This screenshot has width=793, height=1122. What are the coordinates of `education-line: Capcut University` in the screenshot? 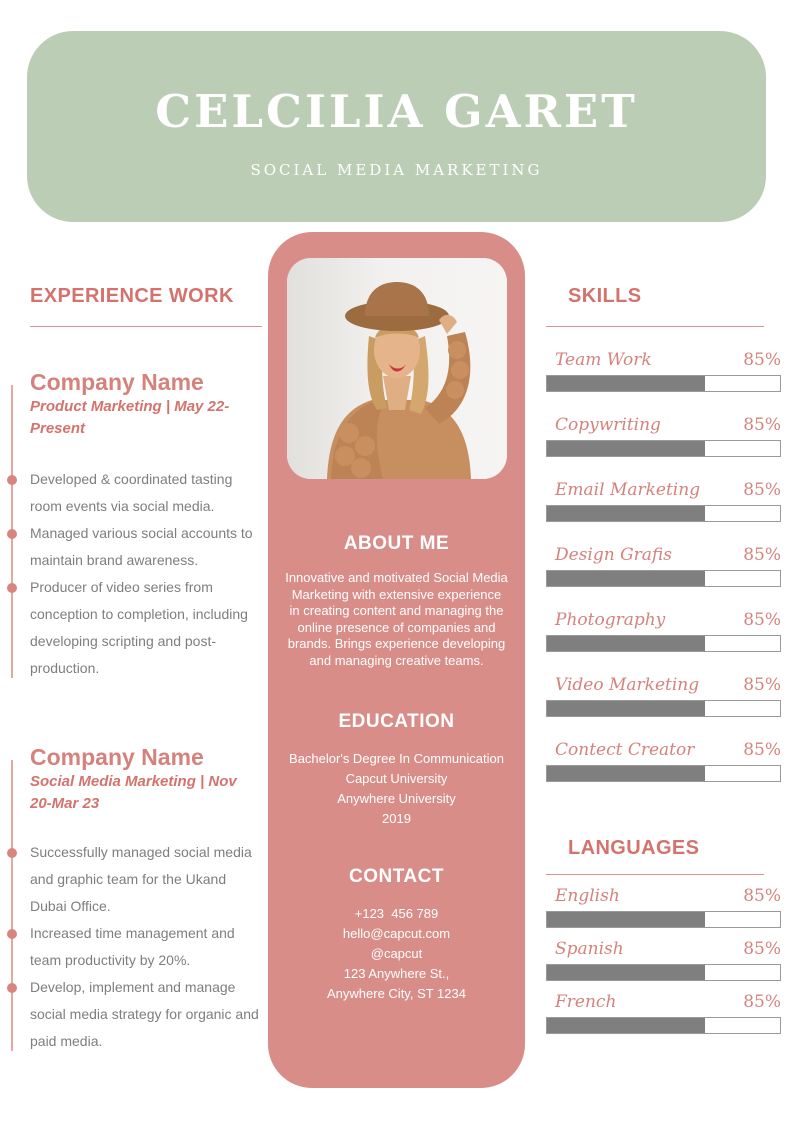 It's located at (396, 778).